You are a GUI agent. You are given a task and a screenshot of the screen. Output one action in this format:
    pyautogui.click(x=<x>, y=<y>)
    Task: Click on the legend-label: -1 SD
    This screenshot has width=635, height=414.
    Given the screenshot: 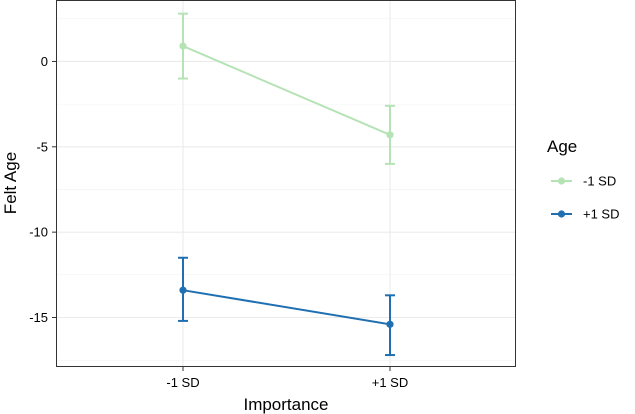 What is the action you would take?
    pyautogui.click(x=599, y=181)
    